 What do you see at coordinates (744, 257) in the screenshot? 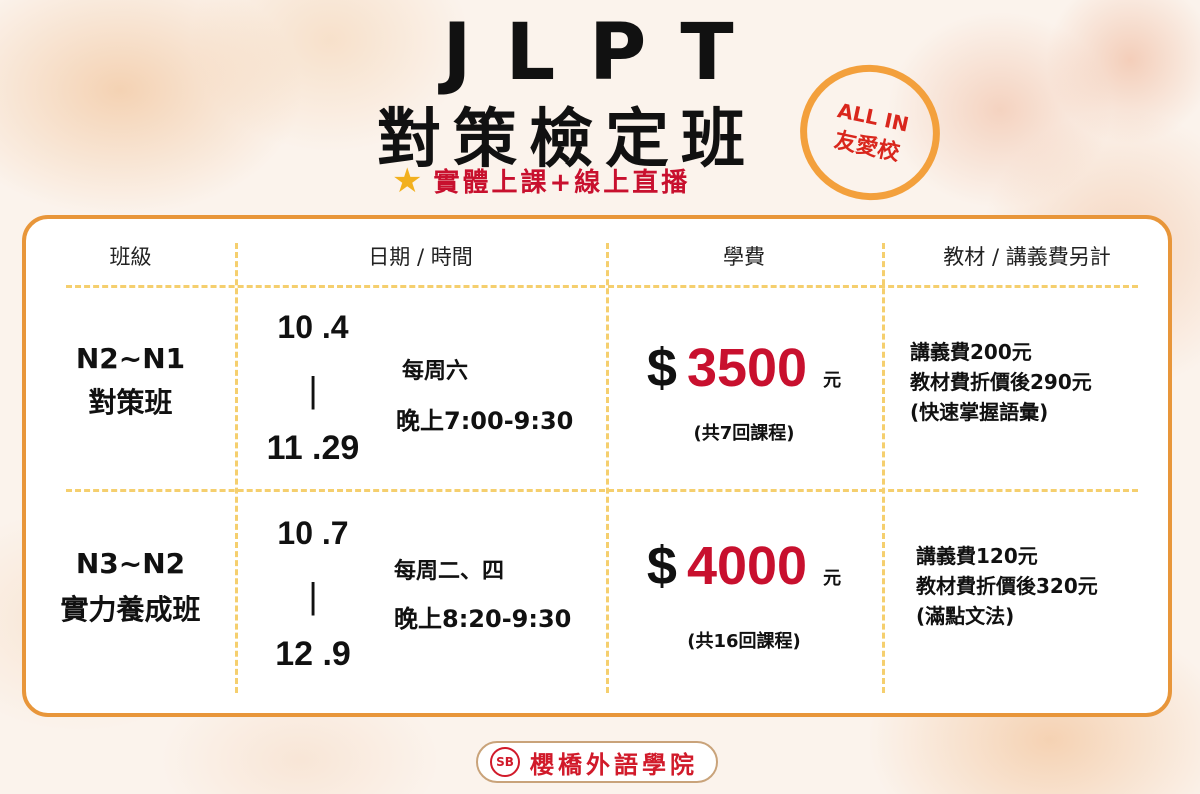
I see `header-fee: 學費` at bounding box center [744, 257].